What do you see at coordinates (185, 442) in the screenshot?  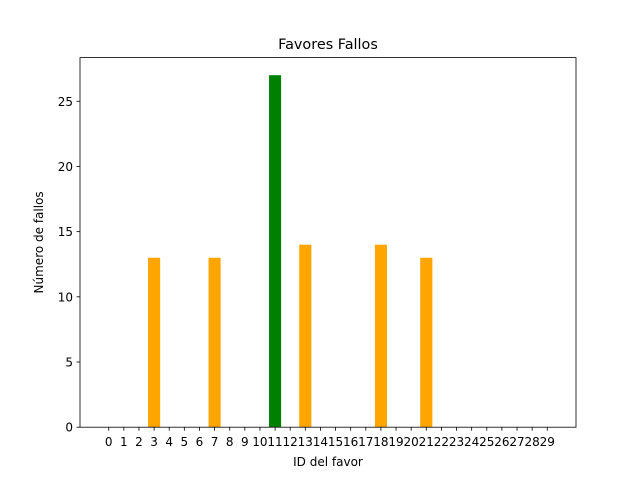 I see `x-tick-label: 5` at bounding box center [185, 442].